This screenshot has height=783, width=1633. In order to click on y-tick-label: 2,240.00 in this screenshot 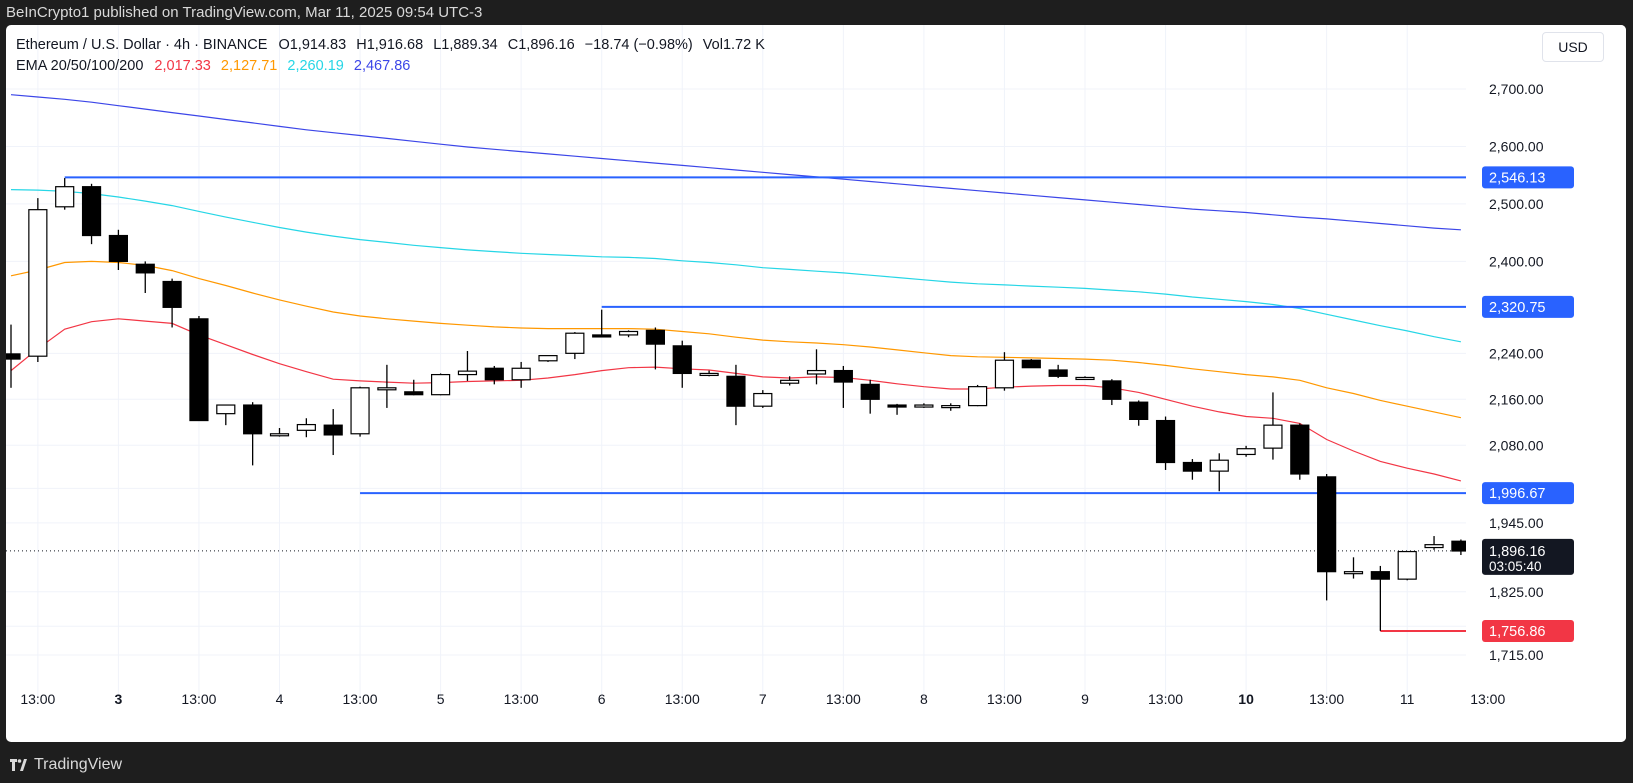, I will do `click(1516, 353)`.